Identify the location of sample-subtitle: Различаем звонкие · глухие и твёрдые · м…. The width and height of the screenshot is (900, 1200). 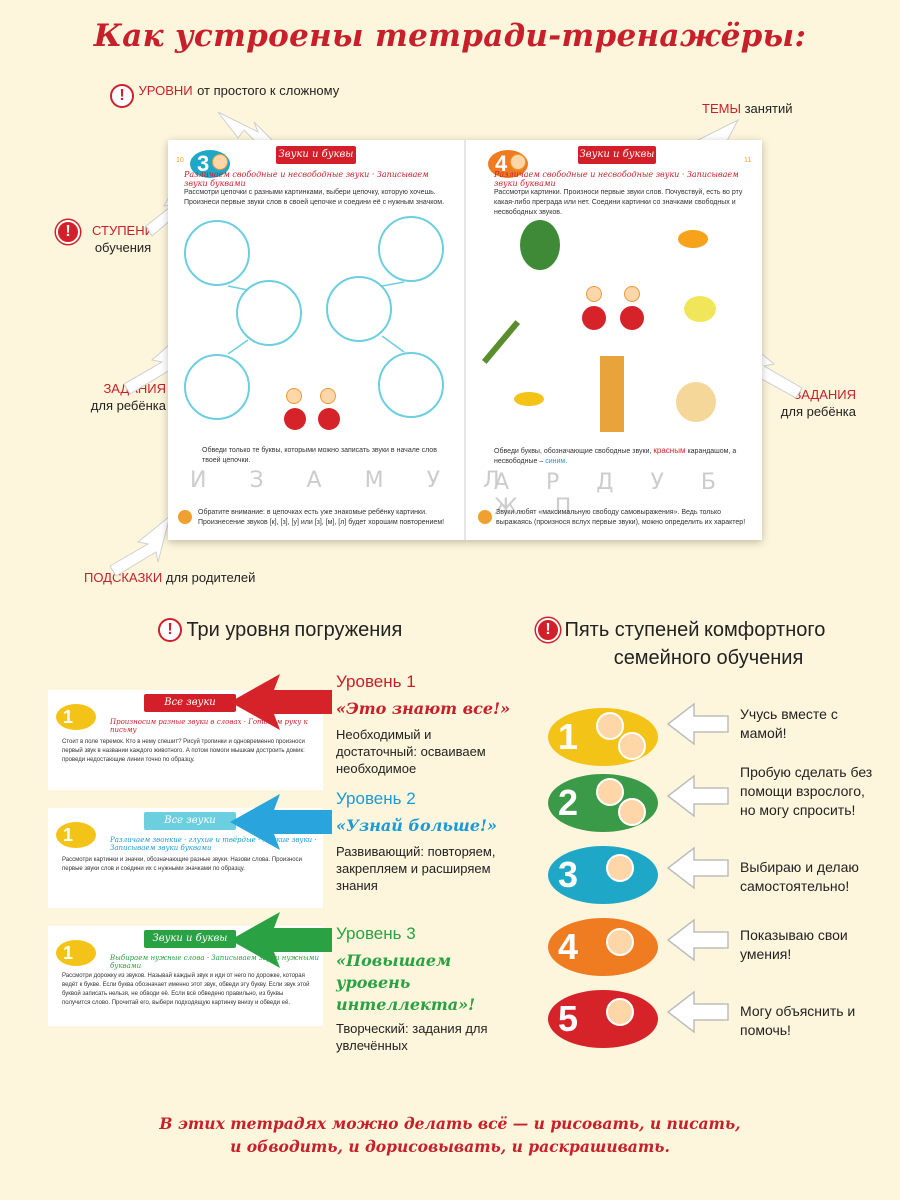
(213, 844).